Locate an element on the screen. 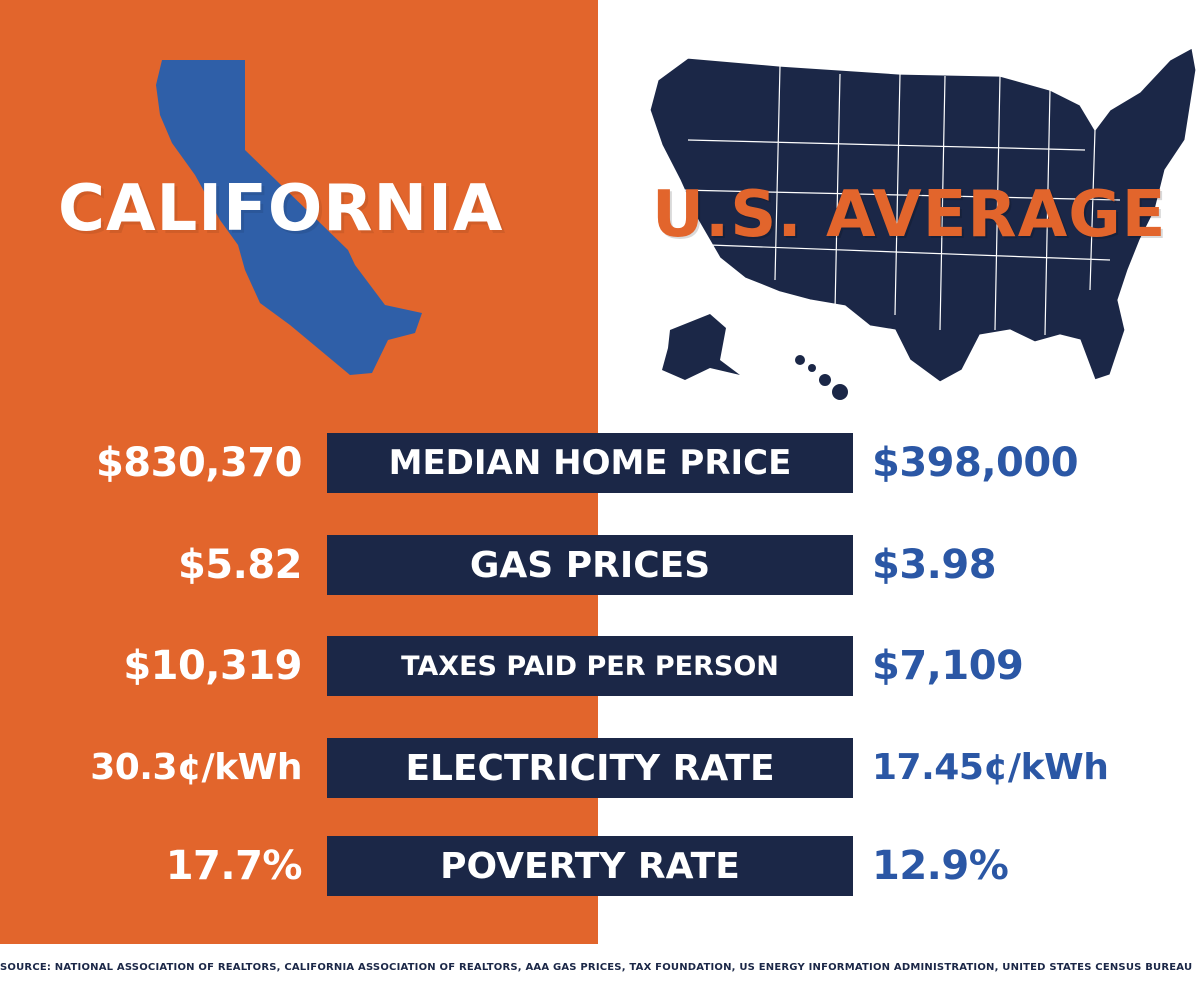 The width and height of the screenshot is (1200, 990). comparison-row-poverty: 17.7% POVERTY RATE 12.9% is located at coordinates (600, 866).